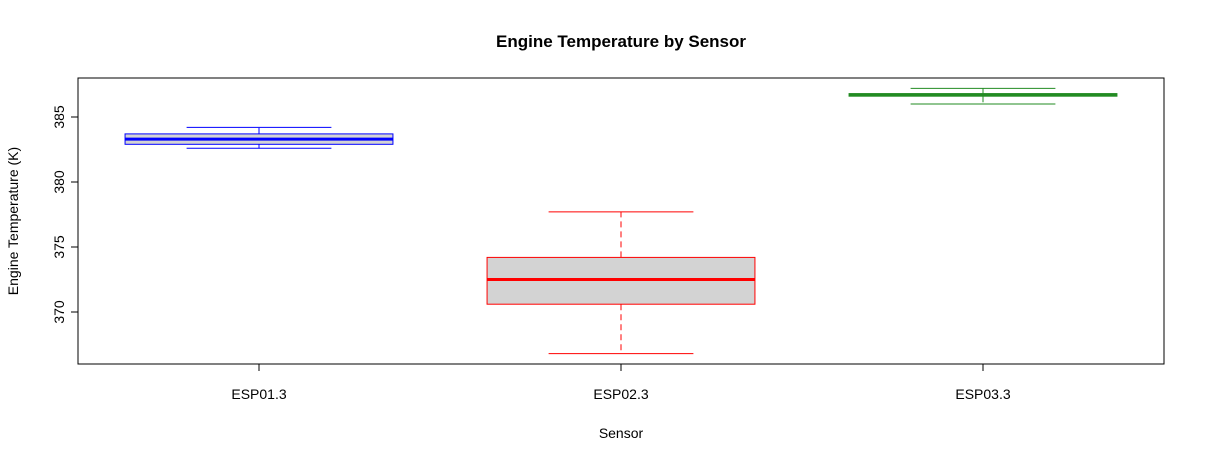 This screenshot has width=1205, height=462. I want to click on x-tick-label: ESP03.3, so click(982, 394).